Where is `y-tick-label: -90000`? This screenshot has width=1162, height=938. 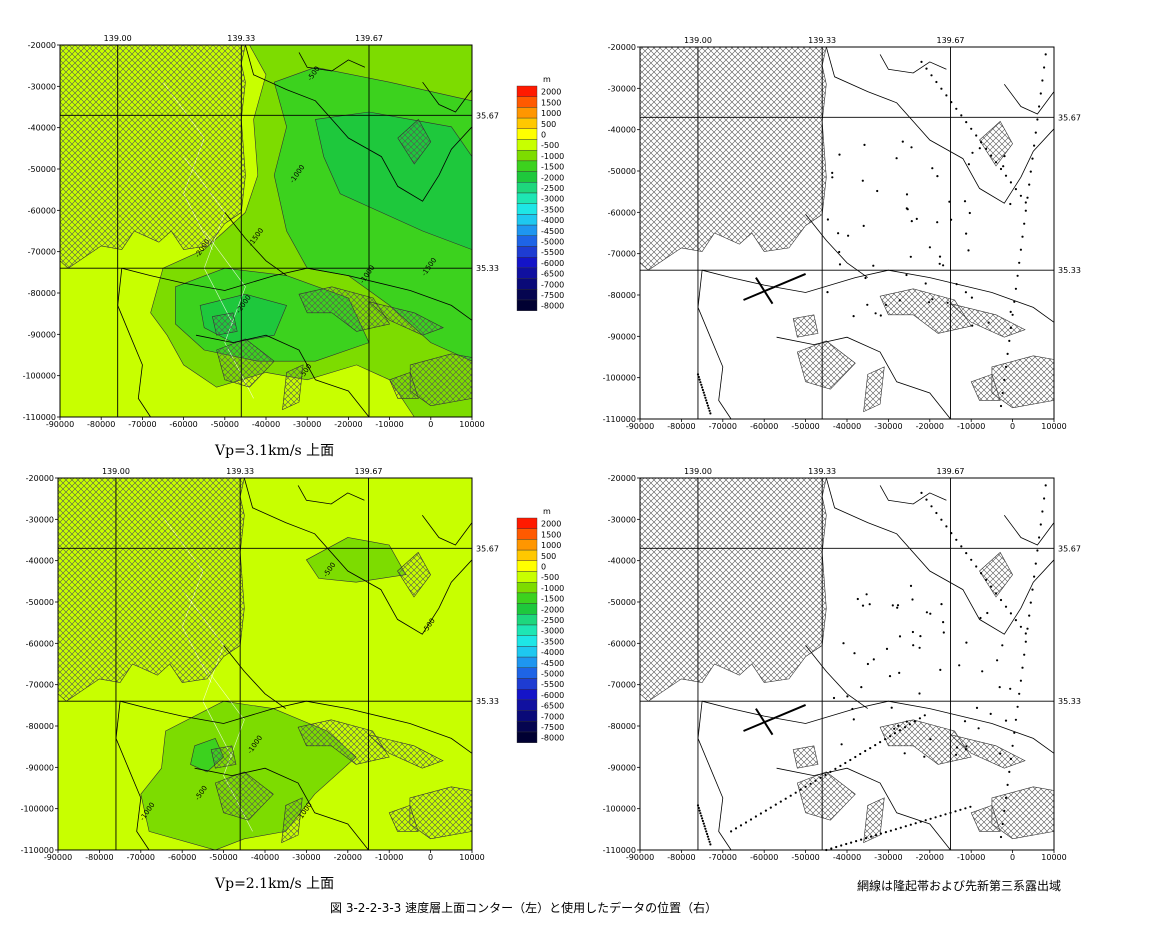 y-tick-label: -90000 is located at coordinates (622, 336).